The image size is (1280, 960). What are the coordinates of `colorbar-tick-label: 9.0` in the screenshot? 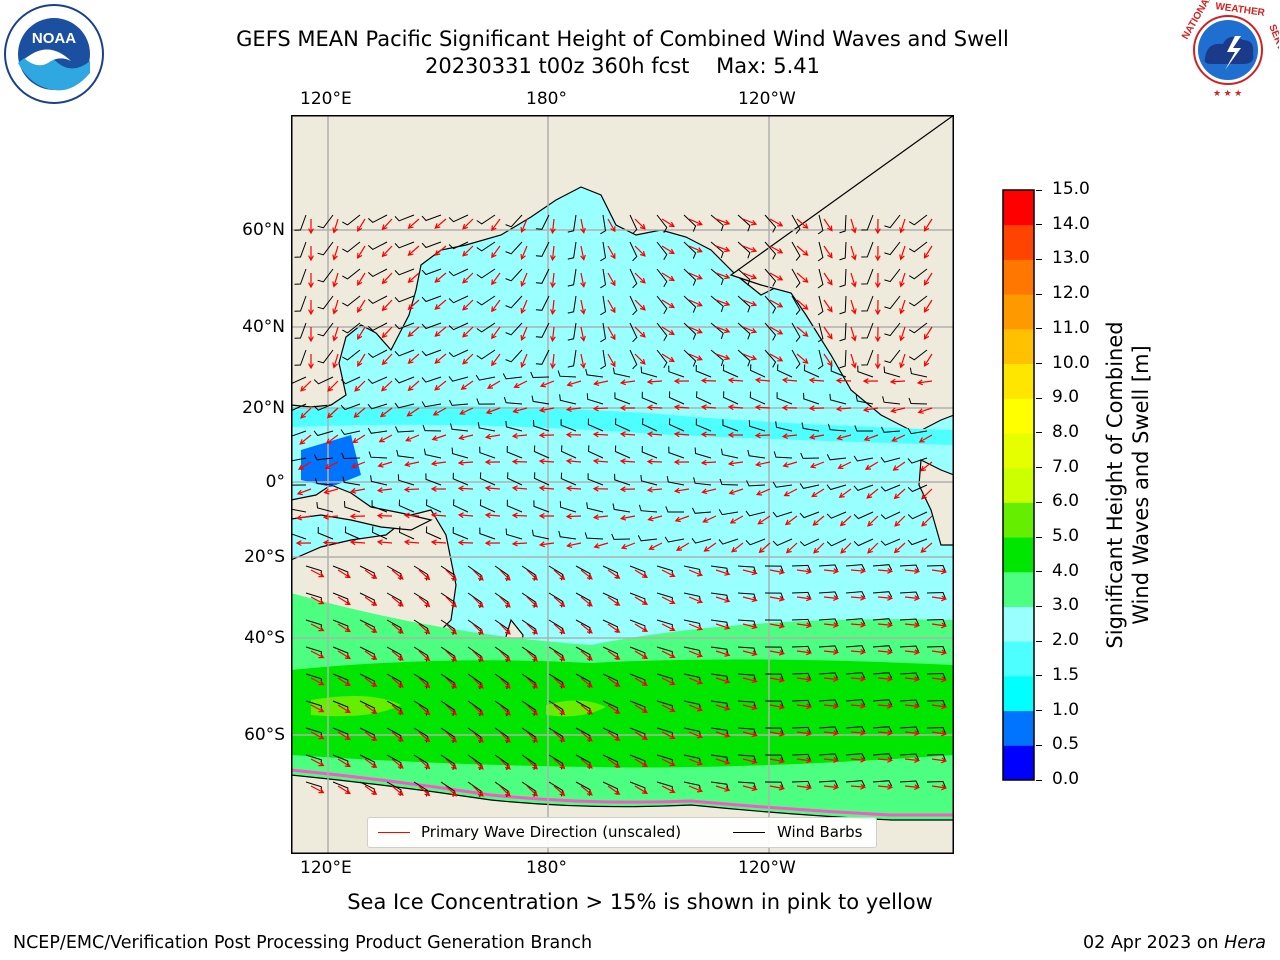 It's located at (1066, 397).